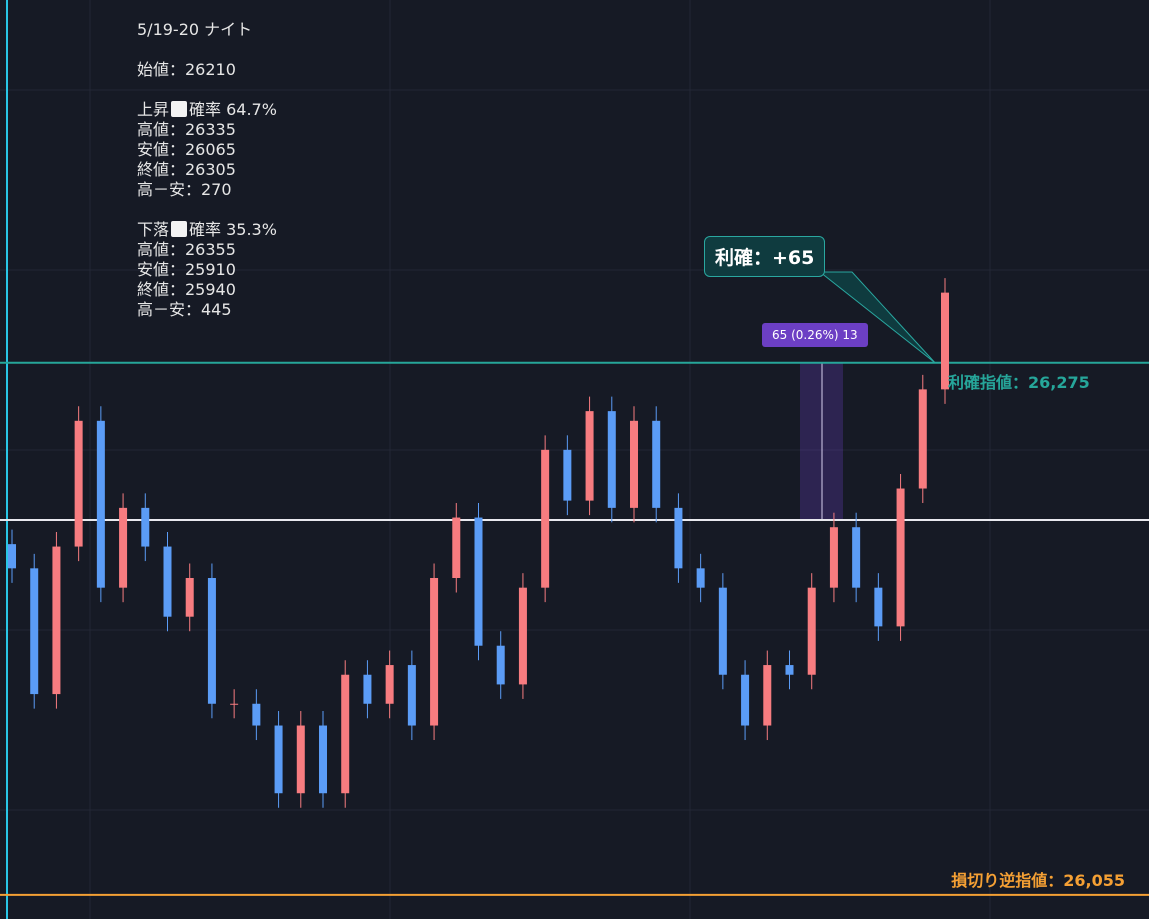 The height and width of the screenshot is (919, 1149). I want to click on stat-line: 安値：25910, so click(186, 269).